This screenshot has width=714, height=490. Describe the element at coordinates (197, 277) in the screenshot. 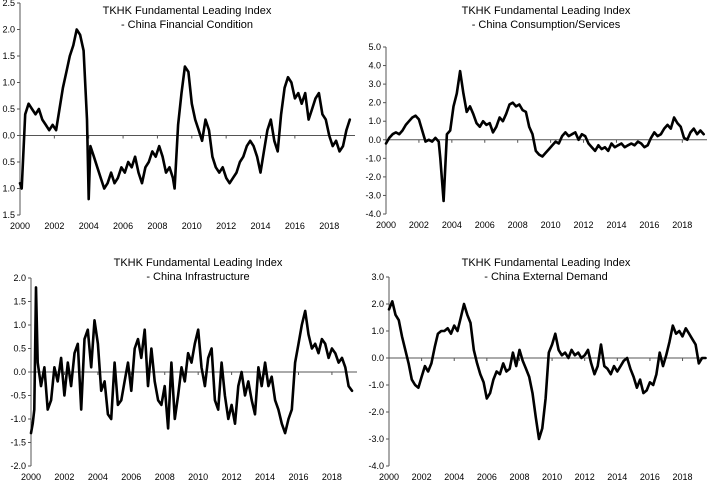

I see `chart-subtitle: - China Infrastructure` at that location.